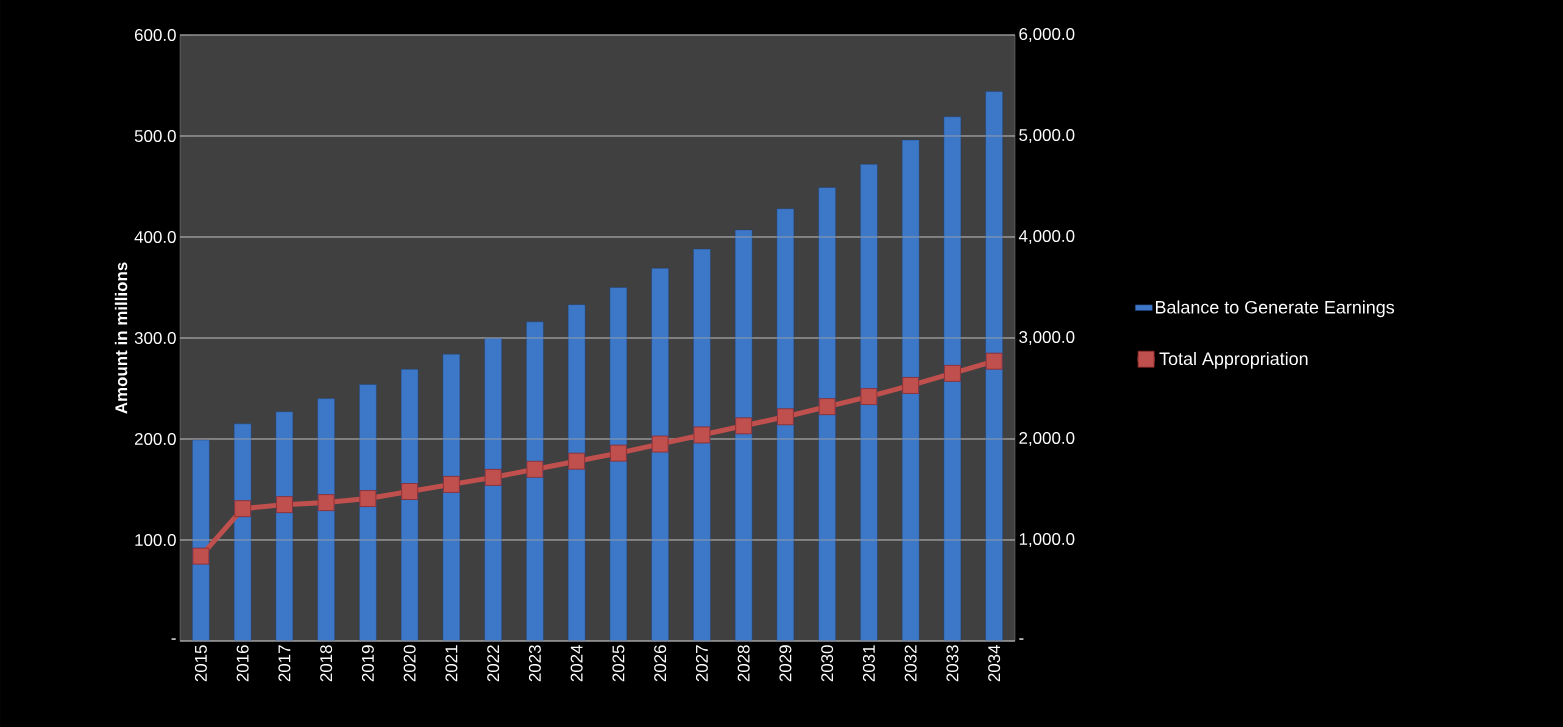 The width and height of the screenshot is (1563, 727). What do you see at coordinates (326, 663) in the screenshot?
I see `x-tick-label: 2018` at bounding box center [326, 663].